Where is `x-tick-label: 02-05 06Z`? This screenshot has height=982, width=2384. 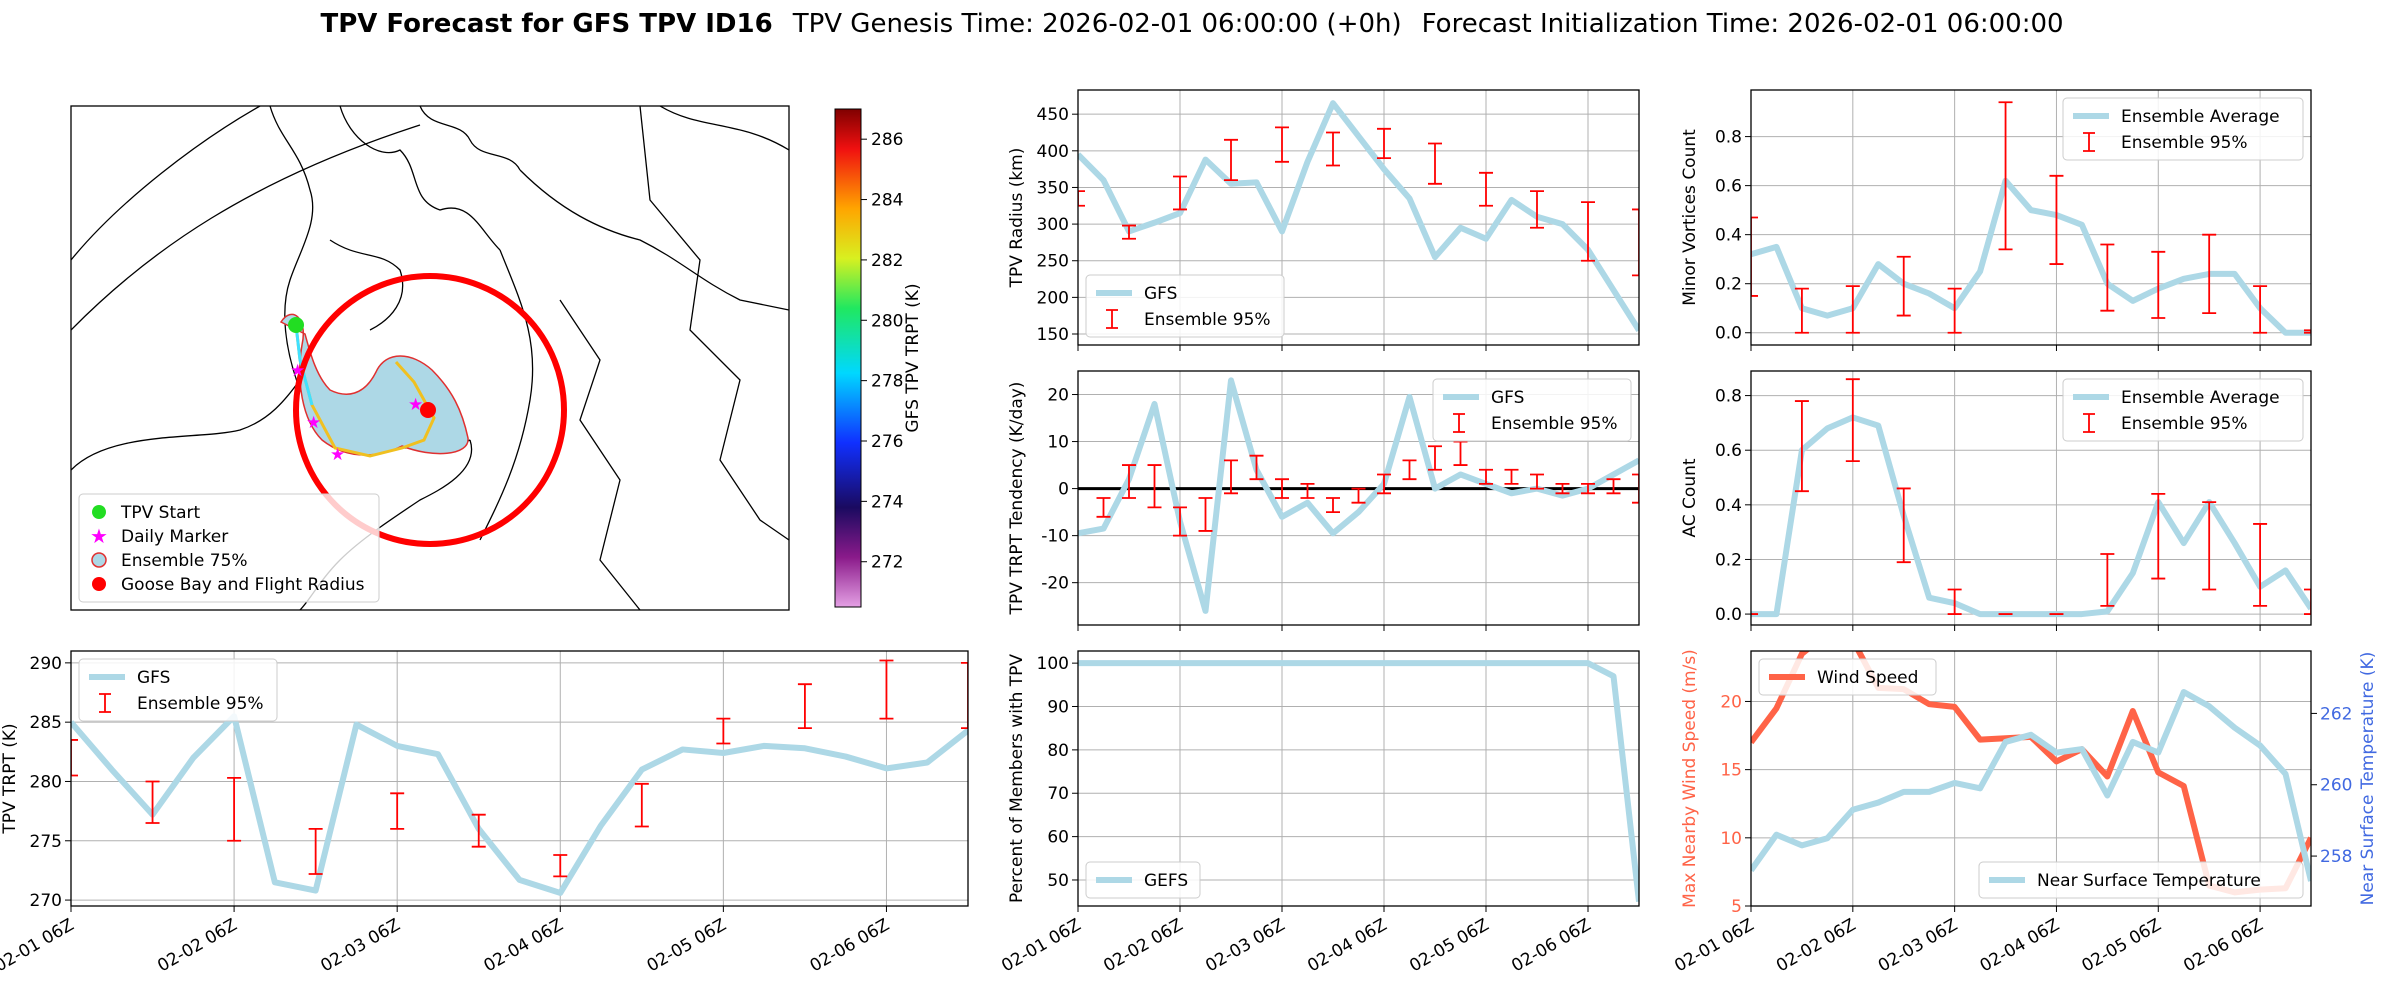
x-tick-label: 02-05 06Z is located at coordinates (1449, 945).